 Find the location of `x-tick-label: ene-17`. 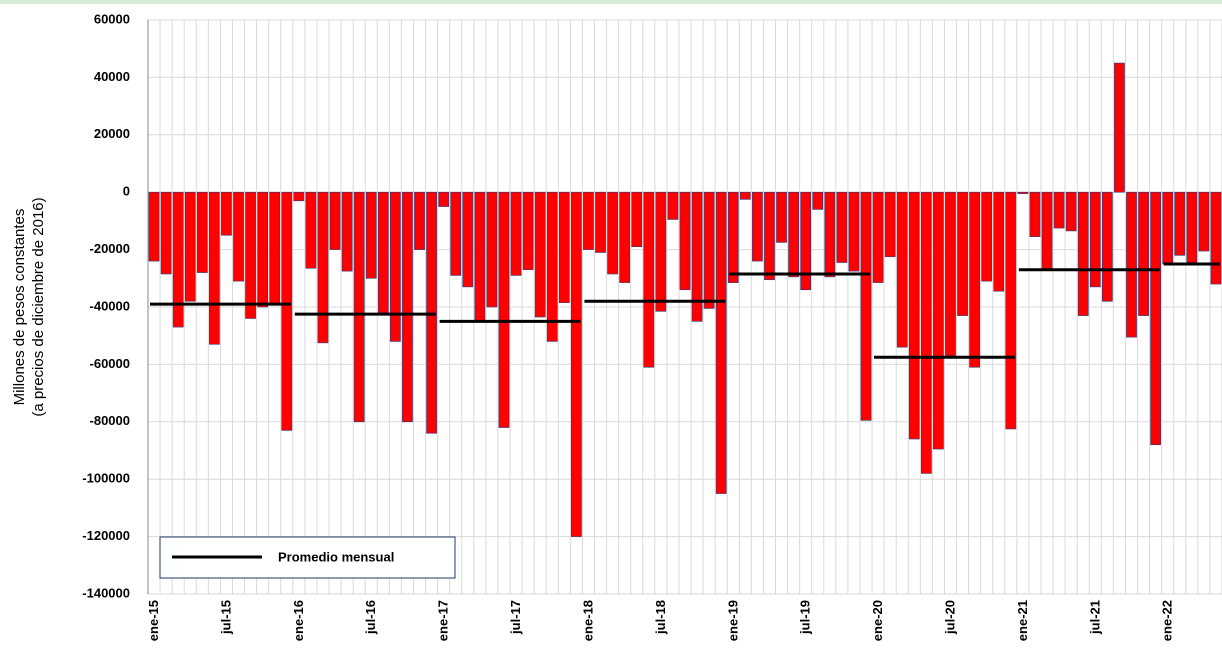

x-tick-label: ene-17 is located at coordinates (443, 620).